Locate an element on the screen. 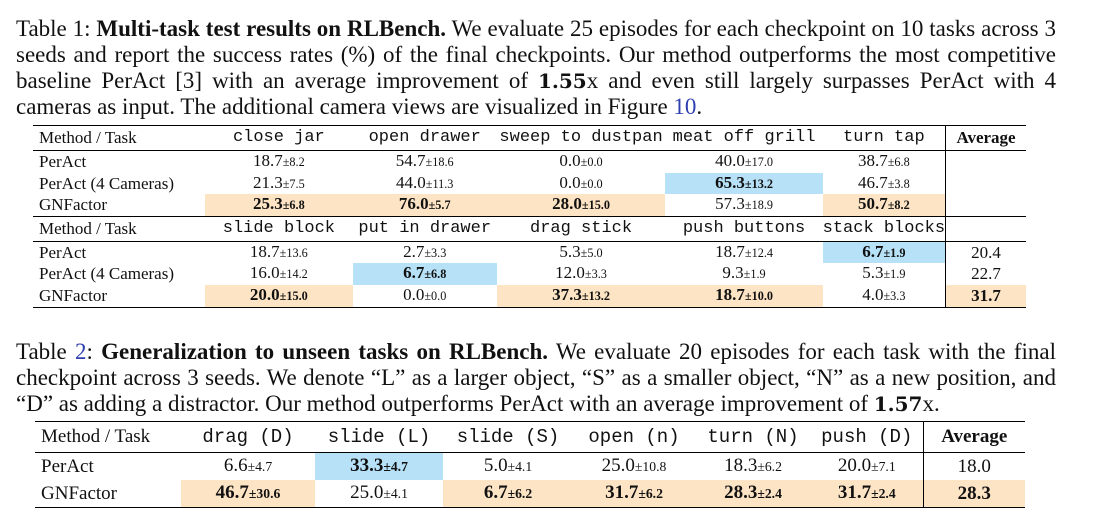 Image resolution: width=1095 pixels, height=532 pixels. result-cell-best: 50.7±8.2 is located at coordinates (884, 205).